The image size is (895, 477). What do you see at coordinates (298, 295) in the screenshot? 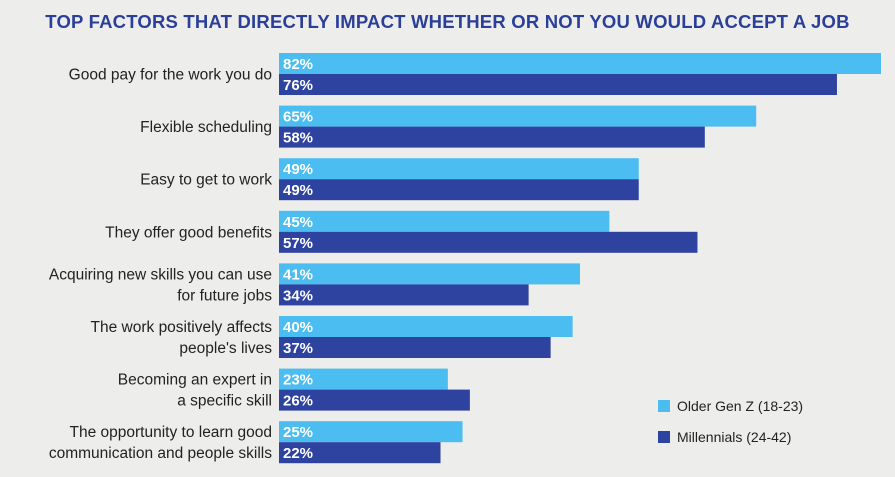
I see `data-label: 34%` at bounding box center [298, 295].